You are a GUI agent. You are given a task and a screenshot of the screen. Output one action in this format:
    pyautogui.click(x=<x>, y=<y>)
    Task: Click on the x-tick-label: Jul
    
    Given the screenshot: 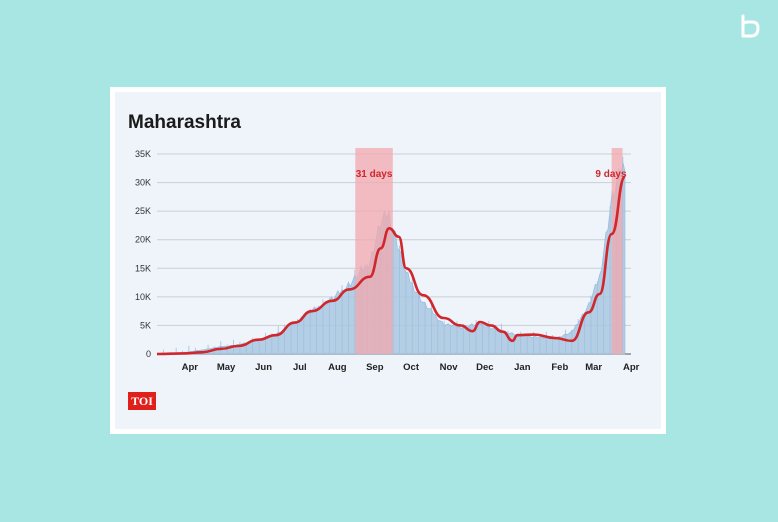 What is the action you would take?
    pyautogui.click(x=300, y=367)
    